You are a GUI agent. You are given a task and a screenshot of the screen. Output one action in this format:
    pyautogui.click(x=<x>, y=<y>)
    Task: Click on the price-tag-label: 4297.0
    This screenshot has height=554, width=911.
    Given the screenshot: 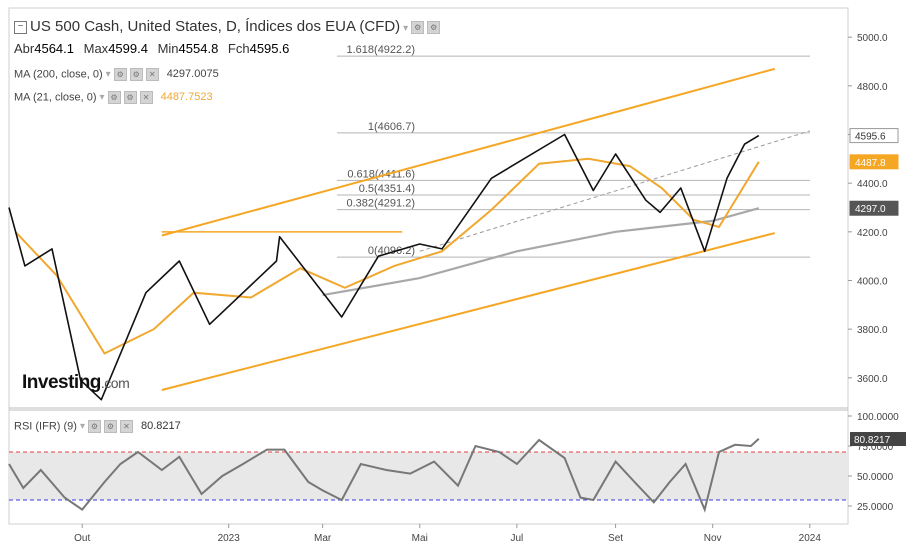 What is the action you would take?
    pyautogui.click(x=870, y=209)
    